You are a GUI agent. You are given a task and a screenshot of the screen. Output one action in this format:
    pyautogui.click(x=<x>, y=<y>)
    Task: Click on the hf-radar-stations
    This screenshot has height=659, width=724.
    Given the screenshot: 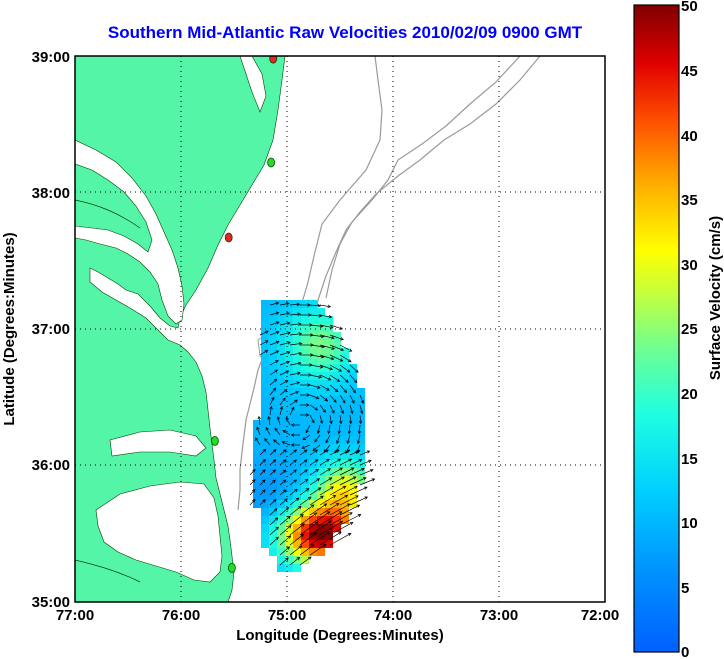 What is the action you would take?
    pyautogui.click(x=244, y=314)
    